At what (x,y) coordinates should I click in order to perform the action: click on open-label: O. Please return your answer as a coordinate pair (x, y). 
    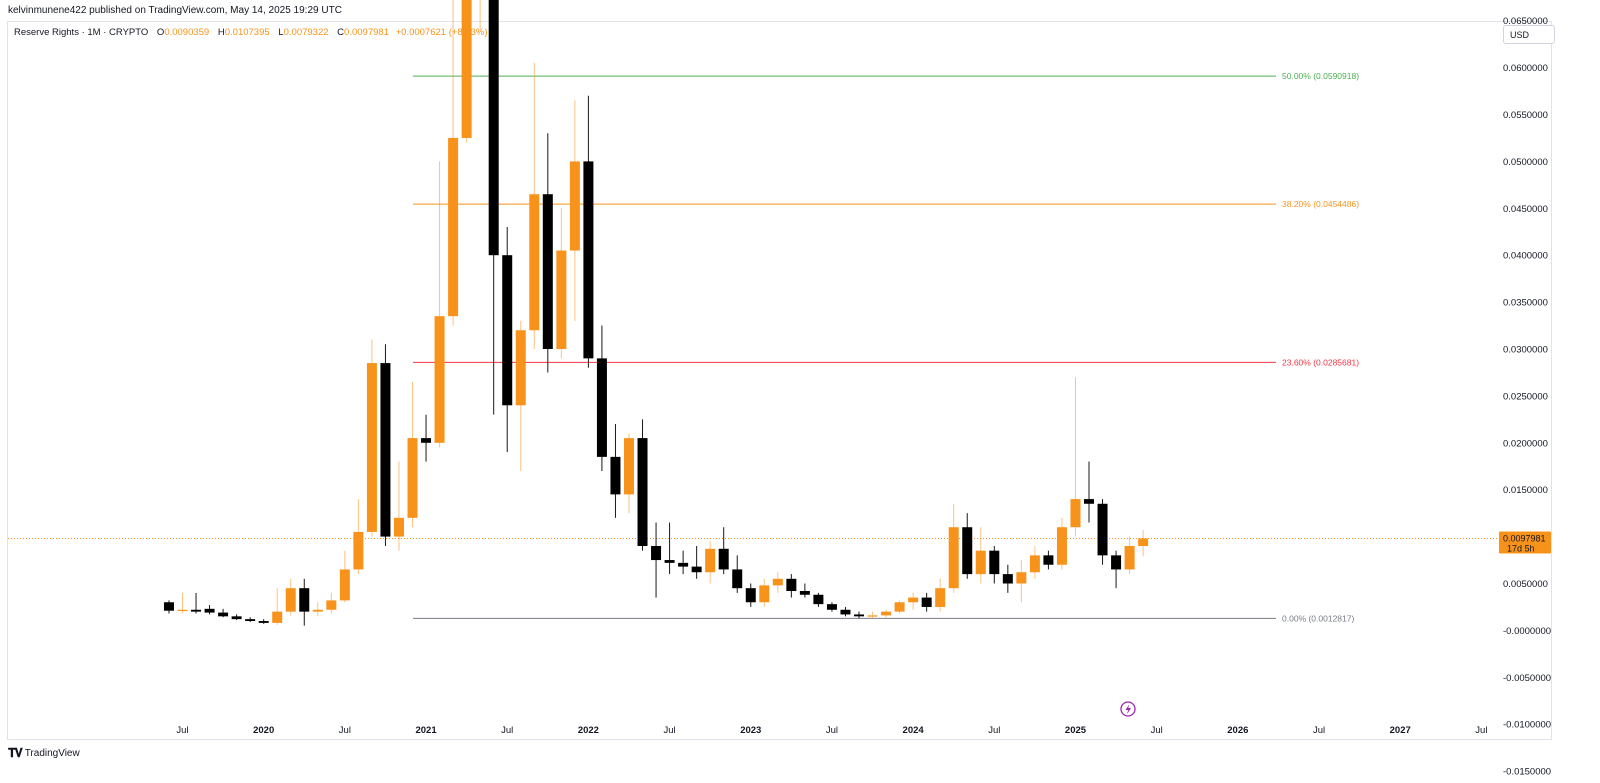
    Looking at the image, I should click on (160, 32).